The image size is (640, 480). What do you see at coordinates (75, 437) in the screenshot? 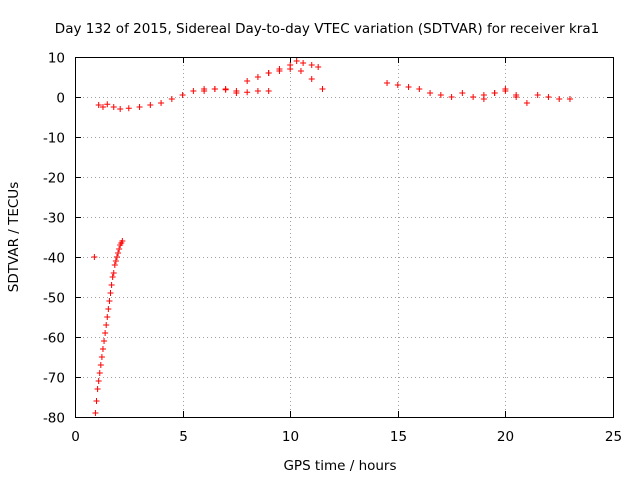
I see `x-tick-label: 0` at bounding box center [75, 437].